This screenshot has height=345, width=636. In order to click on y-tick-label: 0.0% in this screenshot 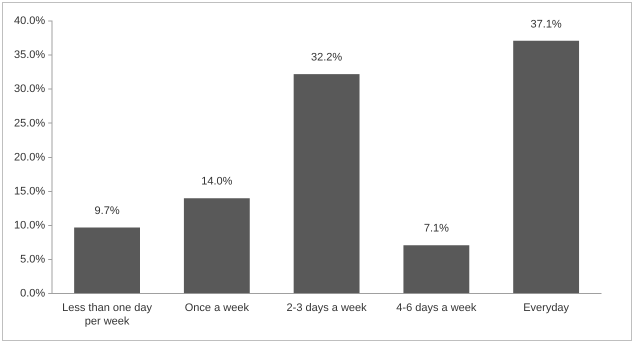, I will do `click(33, 294)`.